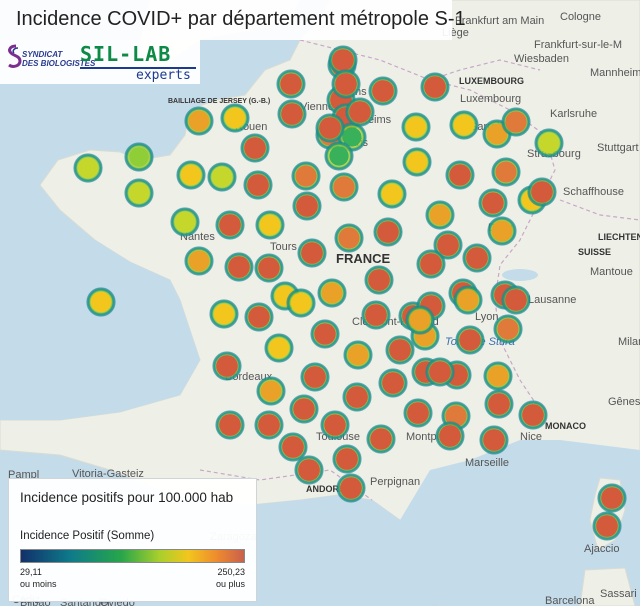  What do you see at coordinates (541, 59) in the screenshot?
I see `map-label-wiesbaden: Wiesbaden` at bounding box center [541, 59].